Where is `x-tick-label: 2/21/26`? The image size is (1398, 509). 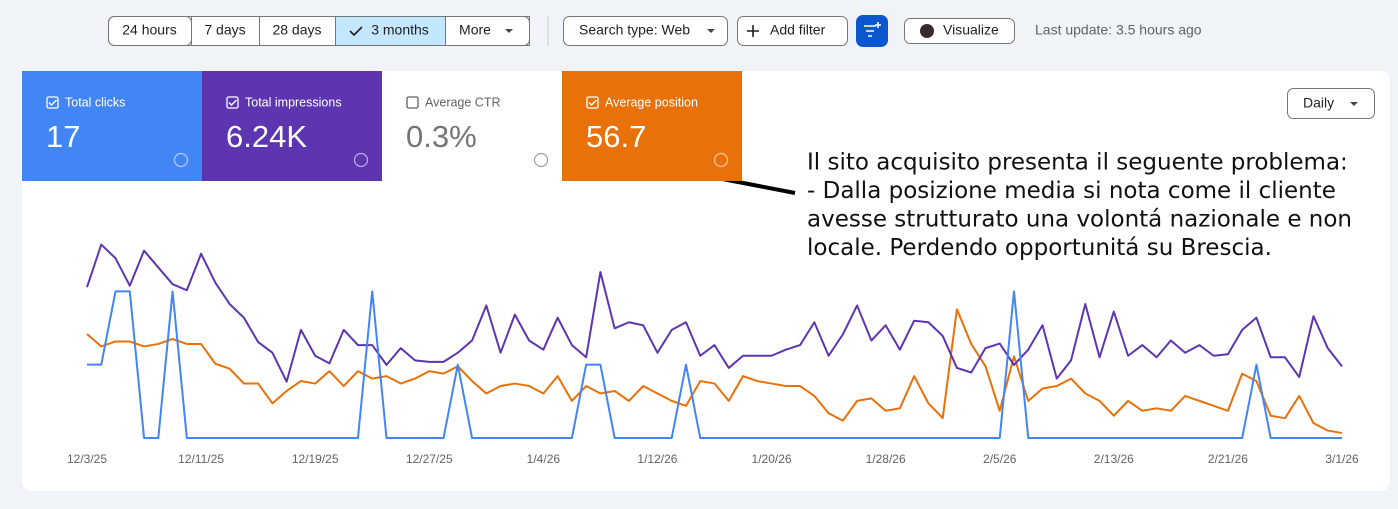
x-tick-label: 2/21/26 is located at coordinates (1228, 459).